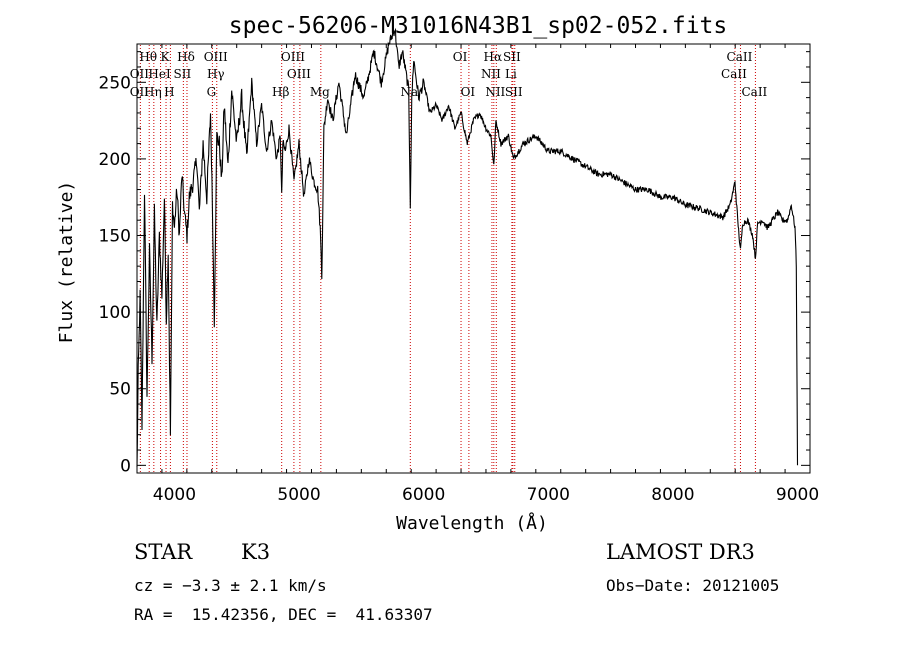  I want to click on spectral-line-label: Hη, so click(153, 92).